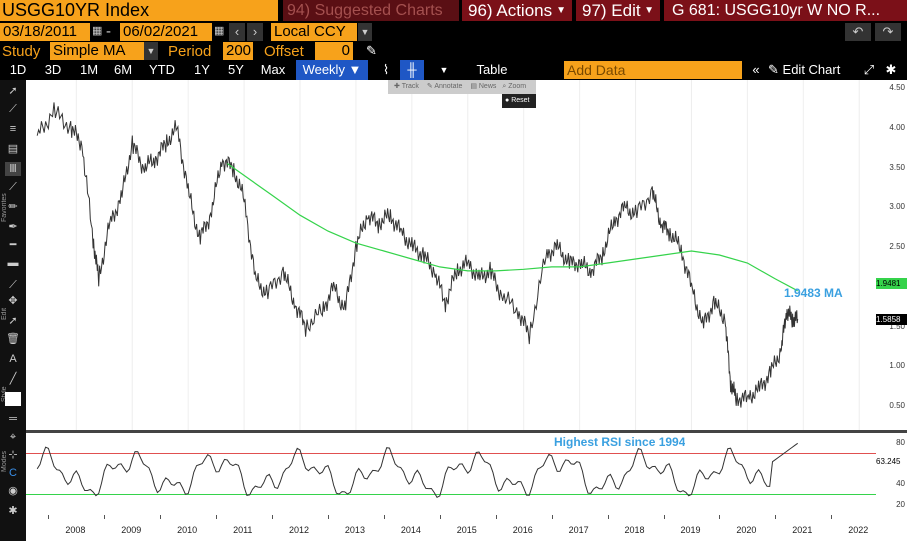 Image resolution: width=907 pixels, height=541 pixels. I want to click on bar-chart-icon: ╫, so click(412, 70).